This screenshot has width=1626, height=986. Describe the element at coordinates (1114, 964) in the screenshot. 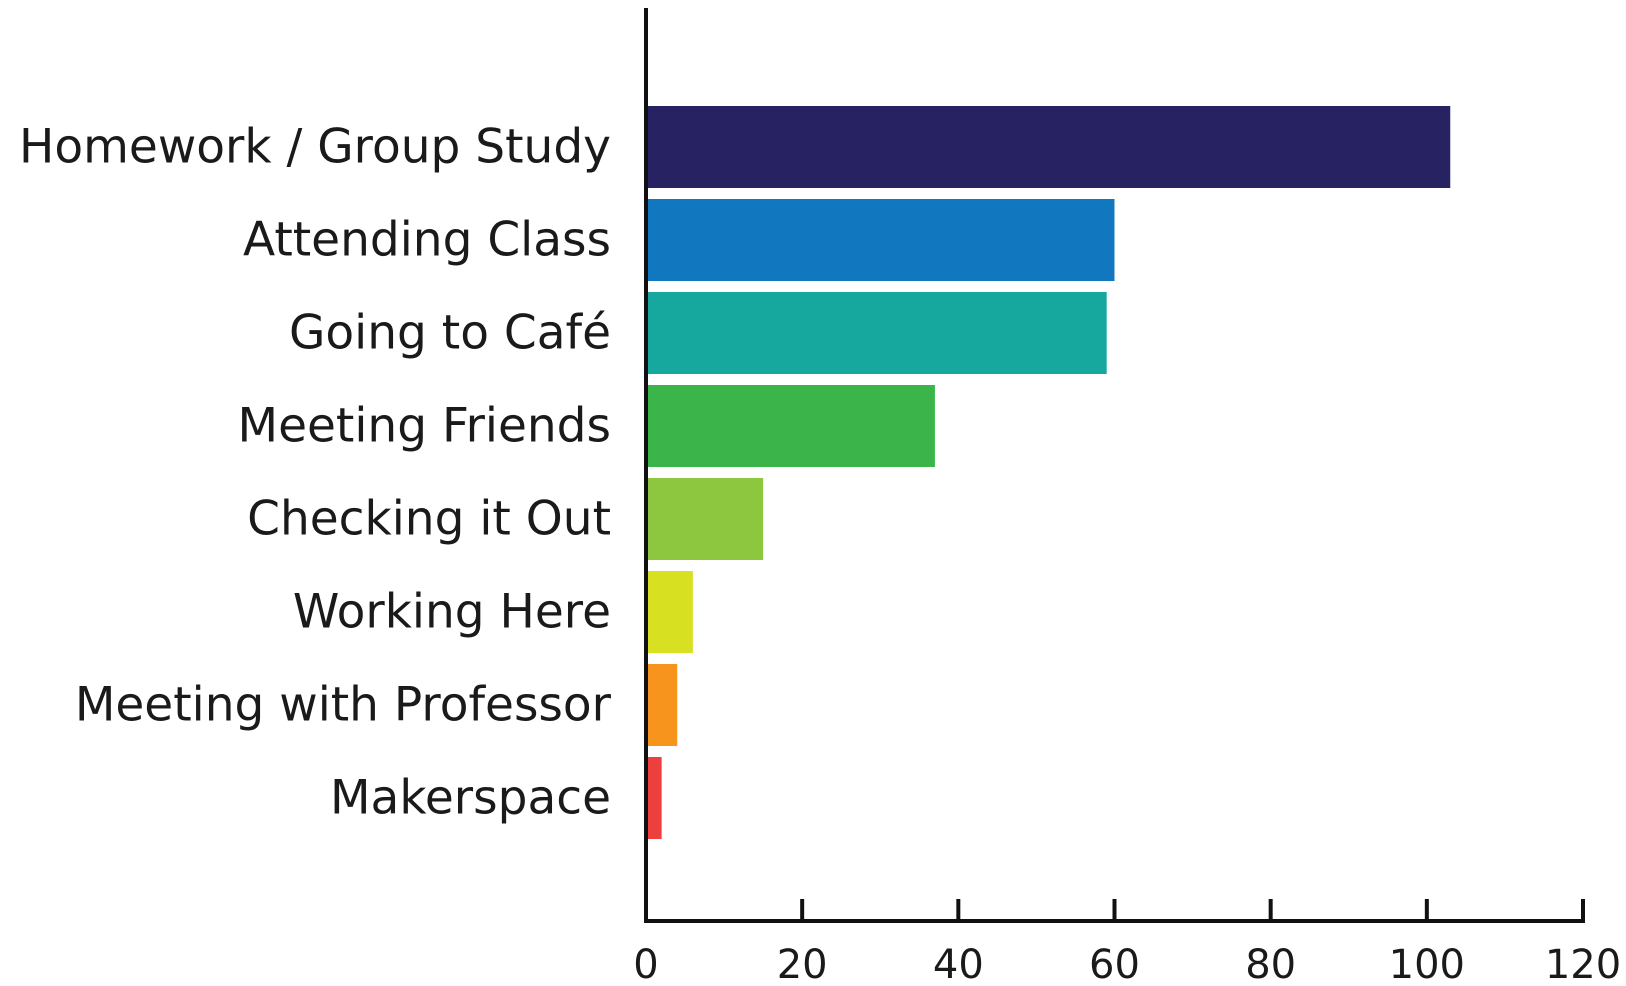

I see `x-tick-label: 60` at that location.